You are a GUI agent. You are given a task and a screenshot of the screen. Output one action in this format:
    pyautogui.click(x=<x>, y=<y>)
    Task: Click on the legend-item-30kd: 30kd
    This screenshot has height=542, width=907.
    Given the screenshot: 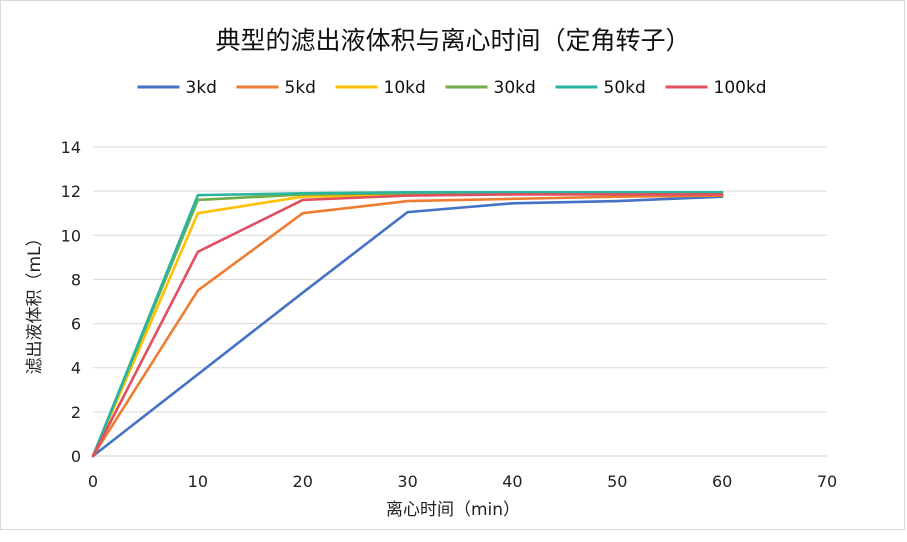 What is the action you would take?
    pyautogui.click(x=490, y=88)
    